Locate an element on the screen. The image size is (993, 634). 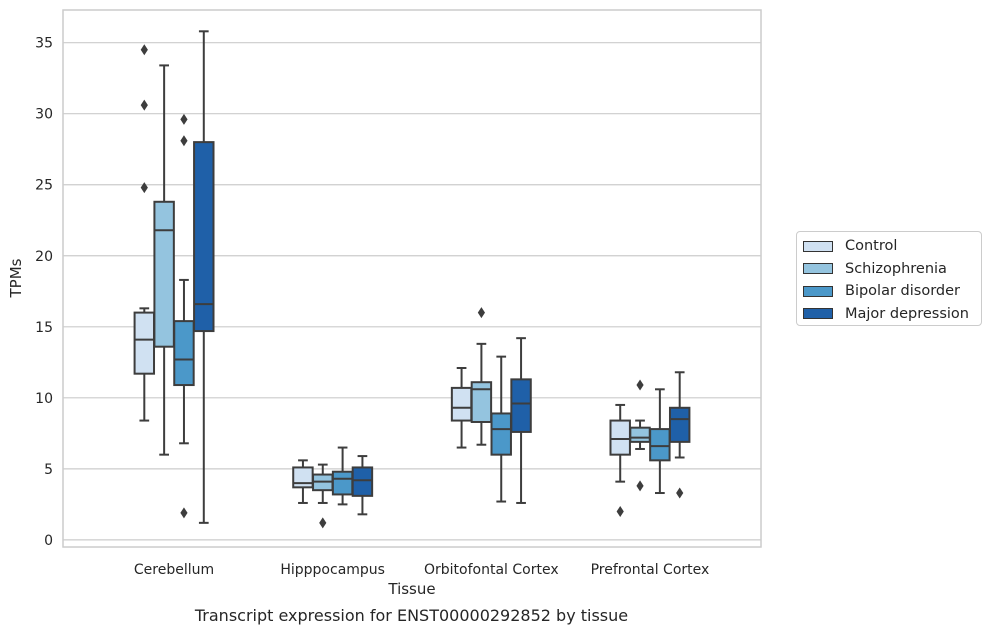
y-tick-label-10: 10 is located at coordinates (44, 399).